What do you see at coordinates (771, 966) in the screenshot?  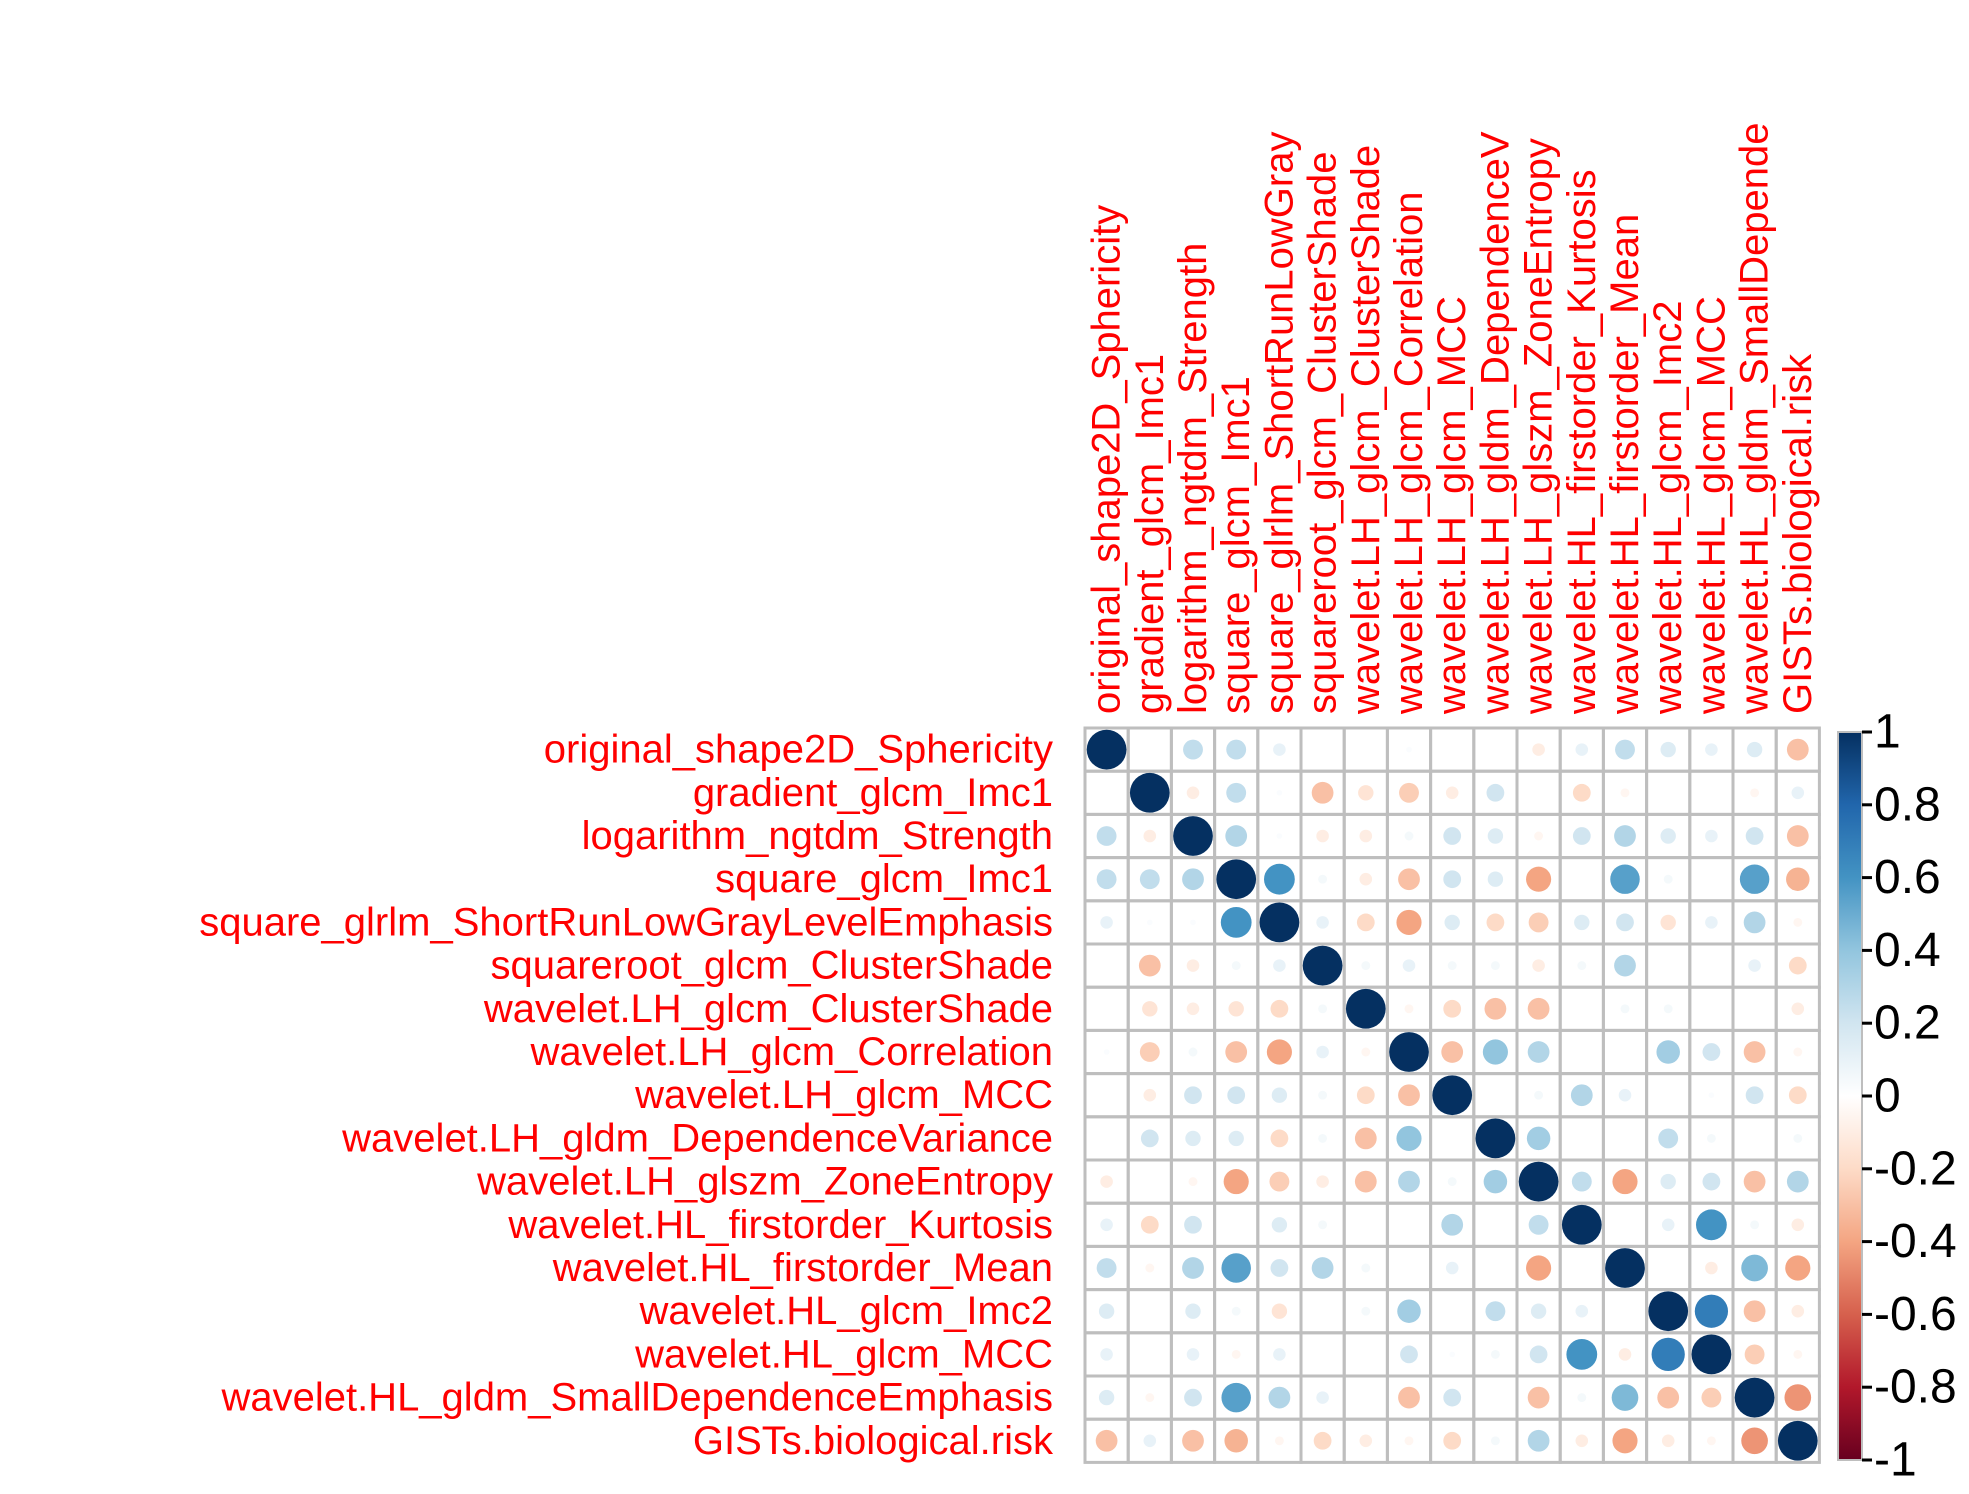 I see `row-label: squareroot_glcm_ClusterShade` at bounding box center [771, 966].